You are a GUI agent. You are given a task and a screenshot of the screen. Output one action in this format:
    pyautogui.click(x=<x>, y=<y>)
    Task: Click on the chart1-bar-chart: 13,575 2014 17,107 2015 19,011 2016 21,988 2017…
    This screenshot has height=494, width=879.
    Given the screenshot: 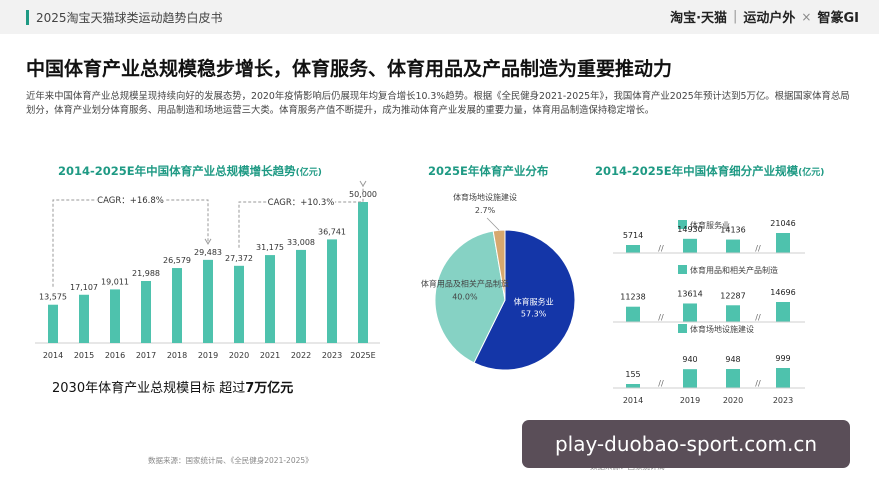 What is the action you would take?
    pyautogui.click(x=207, y=270)
    